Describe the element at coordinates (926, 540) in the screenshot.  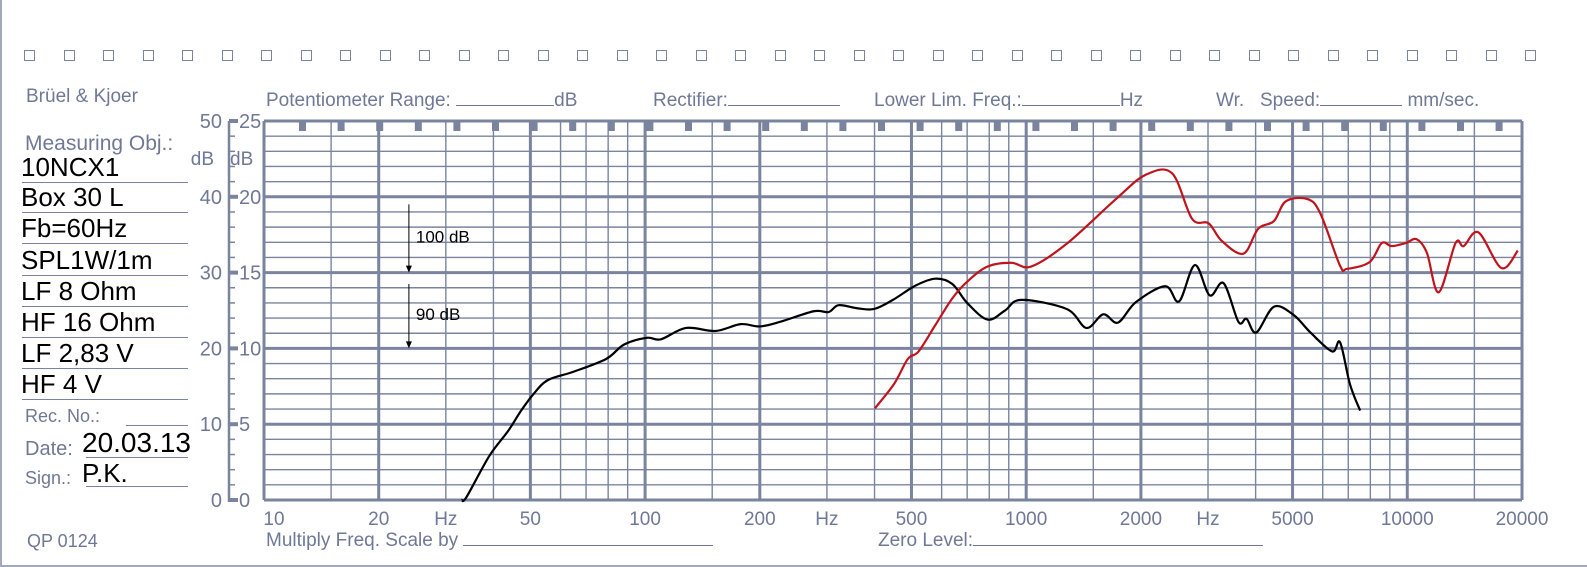
I see `zero-level-label: Zero Level:` at that location.